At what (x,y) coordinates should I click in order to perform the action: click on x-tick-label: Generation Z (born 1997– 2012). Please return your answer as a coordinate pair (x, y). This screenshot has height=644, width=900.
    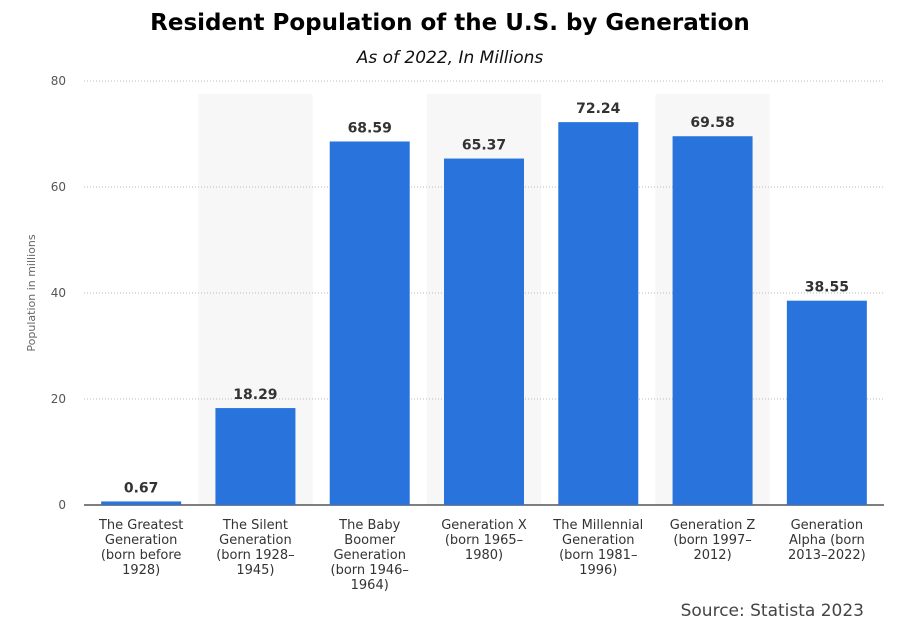
    Looking at the image, I should click on (713, 540).